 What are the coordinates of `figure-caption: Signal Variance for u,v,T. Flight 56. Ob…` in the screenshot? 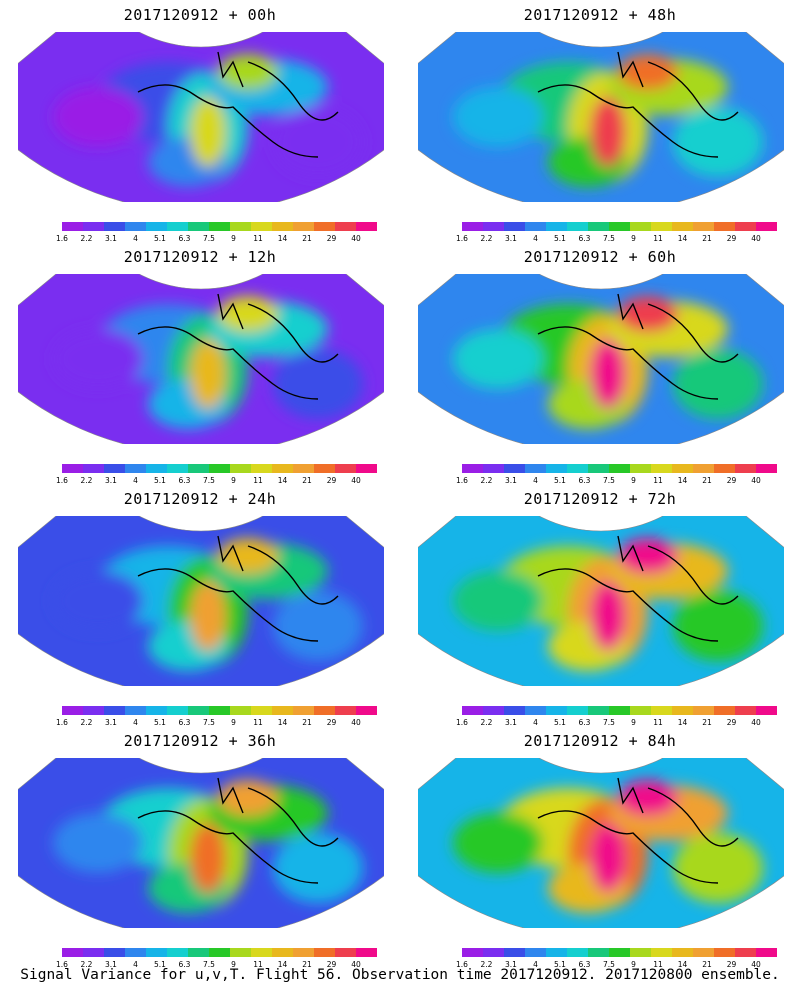 It's located at (400, 975).